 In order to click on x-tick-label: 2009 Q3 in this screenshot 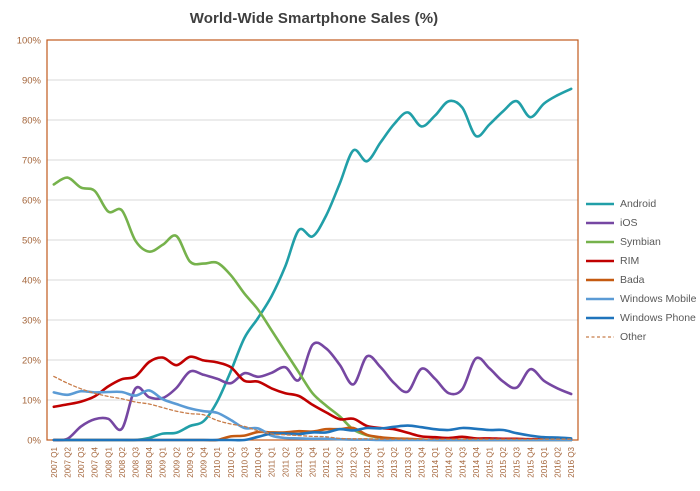, I will do `click(190, 461)`.